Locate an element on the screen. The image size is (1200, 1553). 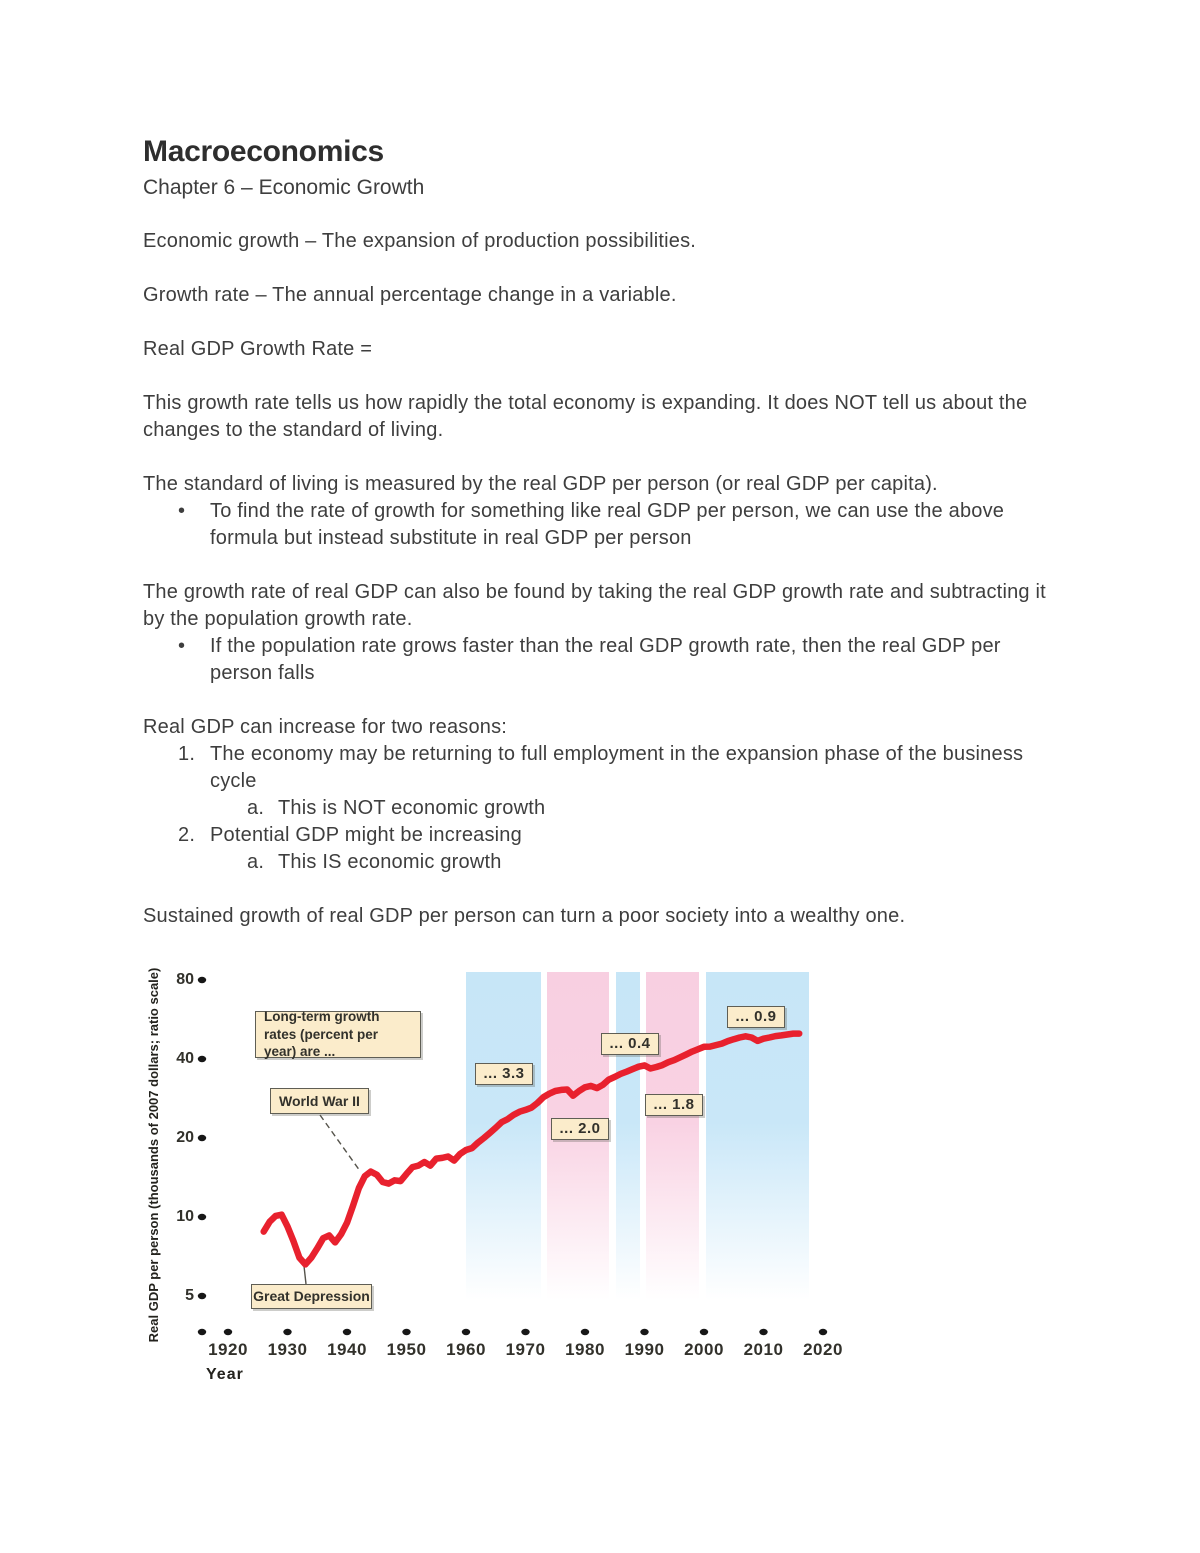
lettered-item-1a: a. This is NOT economic growth is located at coordinates (603, 808).